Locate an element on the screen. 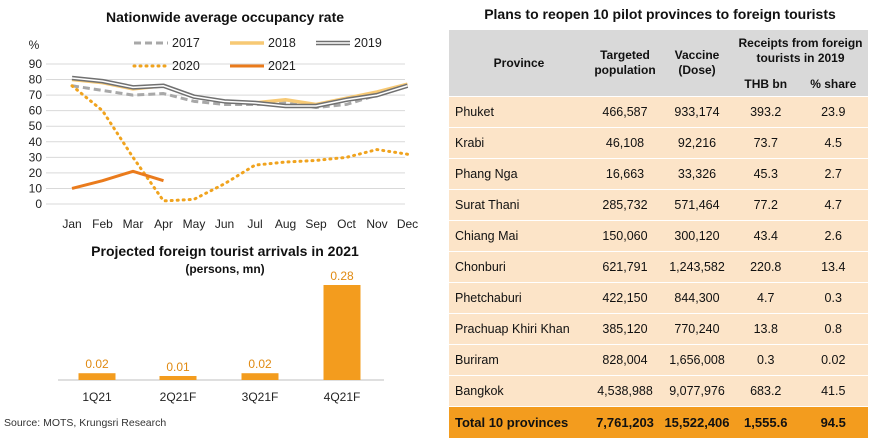 The image size is (870, 438). population-cell: 150,060 is located at coordinates (625, 236).